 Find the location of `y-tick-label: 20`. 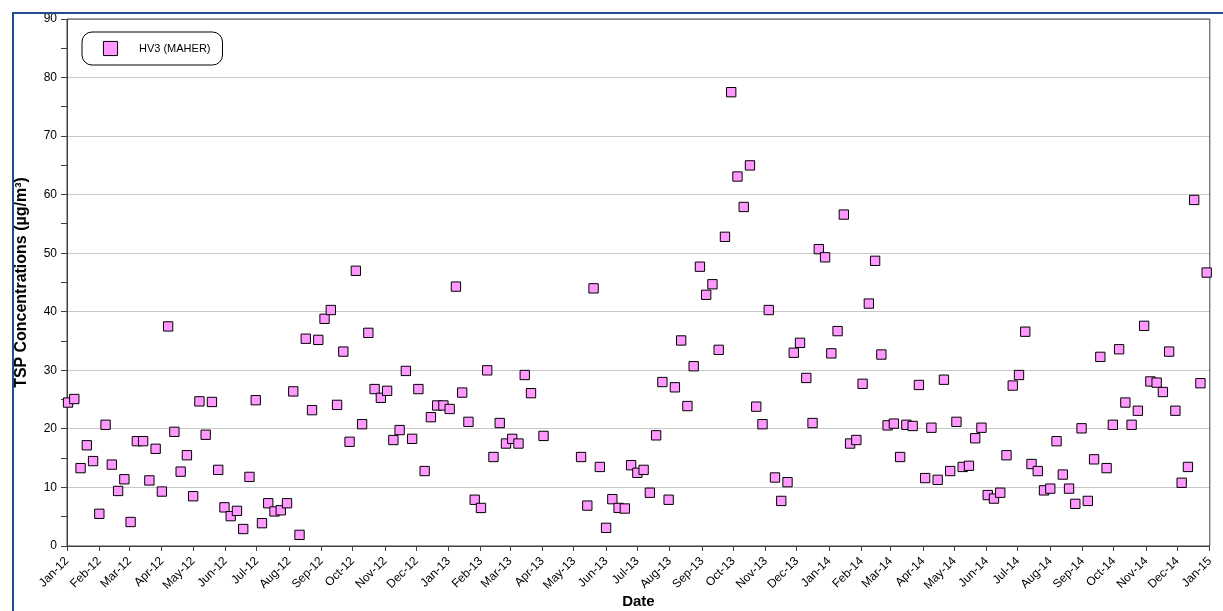

y-tick-label: 20 is located at coordinates (50, 428).